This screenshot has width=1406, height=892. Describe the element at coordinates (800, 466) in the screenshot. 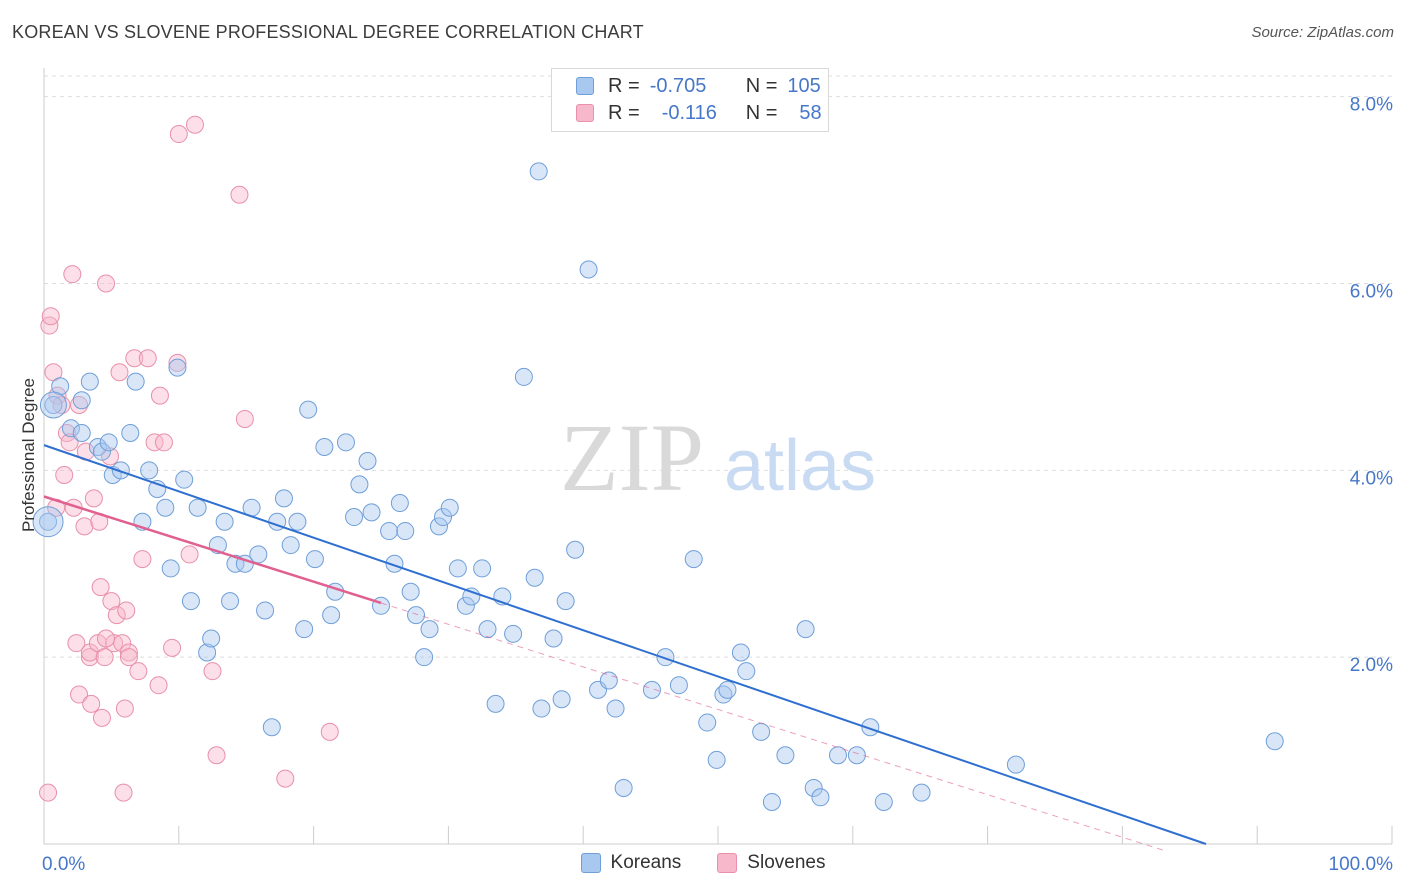

I see `watermark-atlas: atlas` at that location.